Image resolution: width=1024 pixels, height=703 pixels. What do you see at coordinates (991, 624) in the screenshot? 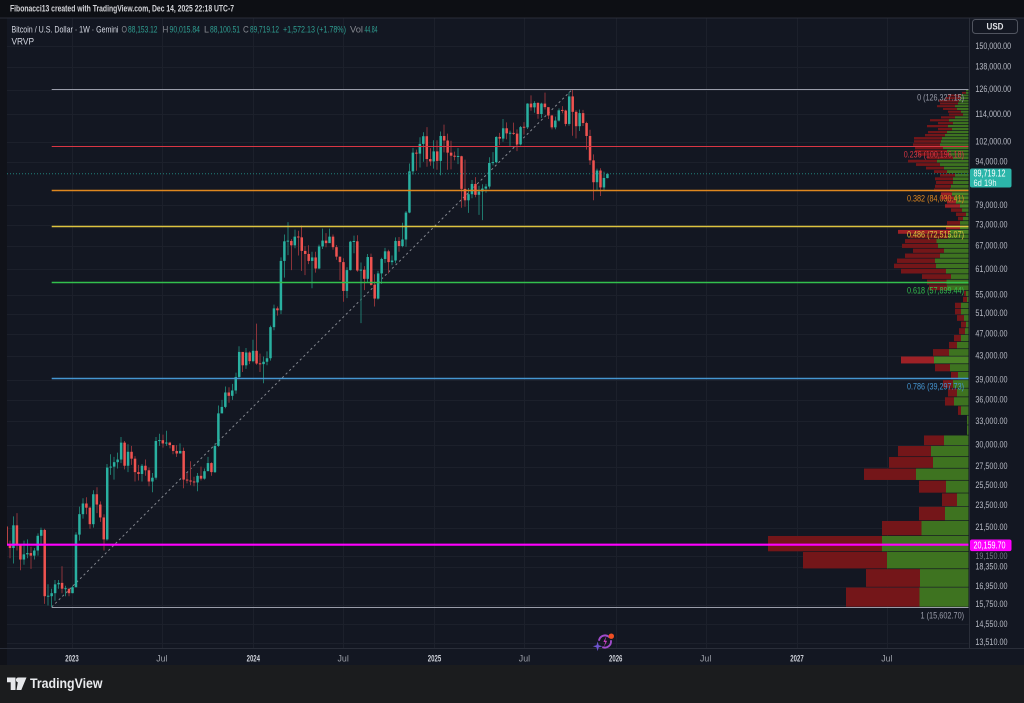
I see `svg-text: 14,550.00` at bounding box center [991, 624].